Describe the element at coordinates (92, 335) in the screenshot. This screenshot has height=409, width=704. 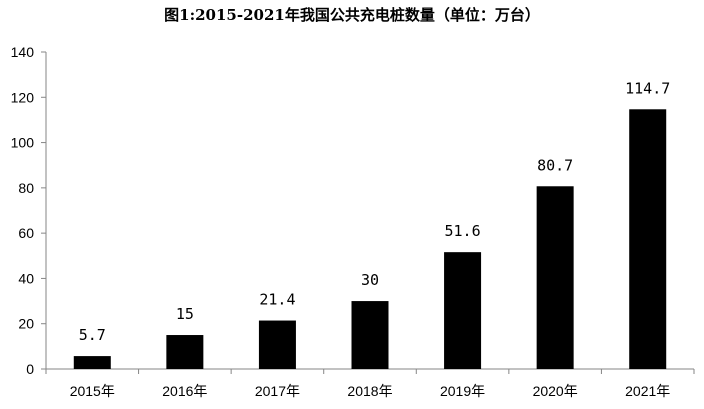
I see `data-label: 5.7` at that location.